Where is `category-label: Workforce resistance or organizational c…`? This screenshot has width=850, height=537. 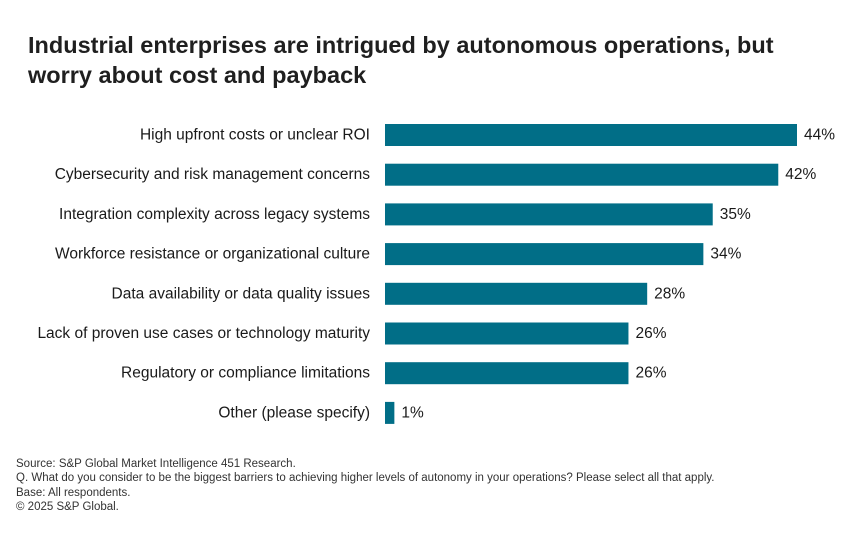 category-label: Workforce resistance or organizational c… is located at coordinates (212, 254).